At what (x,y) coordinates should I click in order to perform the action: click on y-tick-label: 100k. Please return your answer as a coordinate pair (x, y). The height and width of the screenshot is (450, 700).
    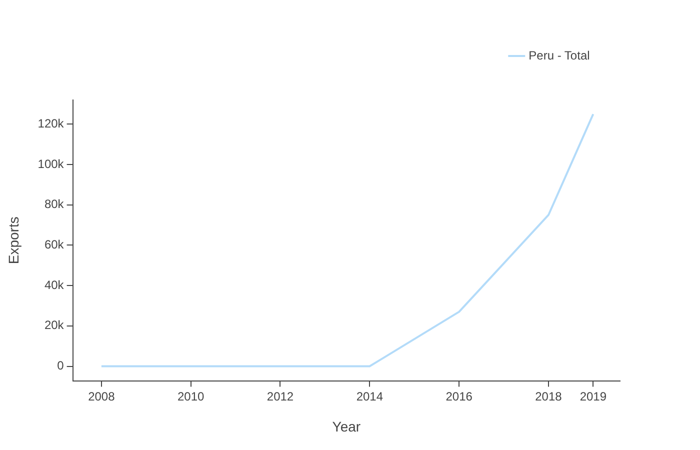
    Looking at the image, I should click on (51, 163).